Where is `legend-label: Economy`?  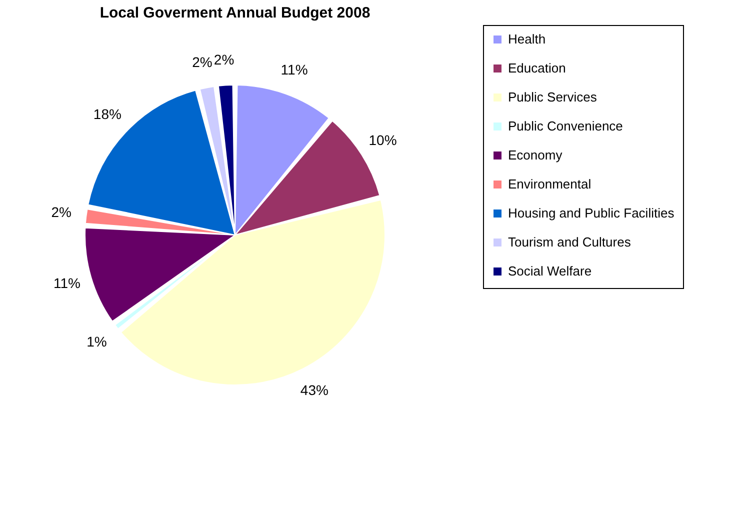 legend-label: Economy is located at coordinates (535, 155).